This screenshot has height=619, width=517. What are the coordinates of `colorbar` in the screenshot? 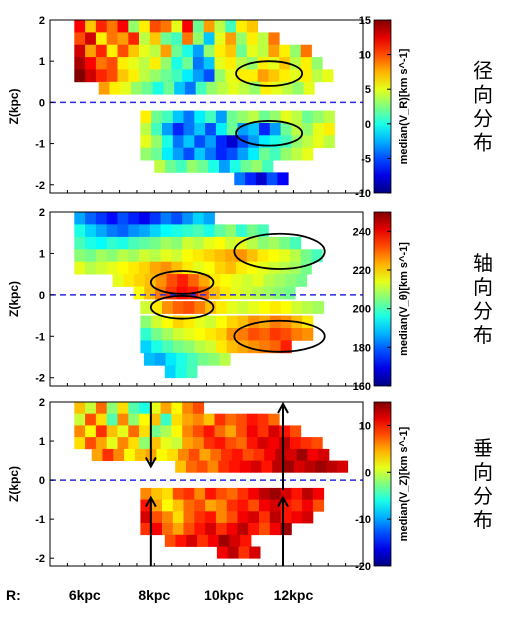 It's located at (382, 299).